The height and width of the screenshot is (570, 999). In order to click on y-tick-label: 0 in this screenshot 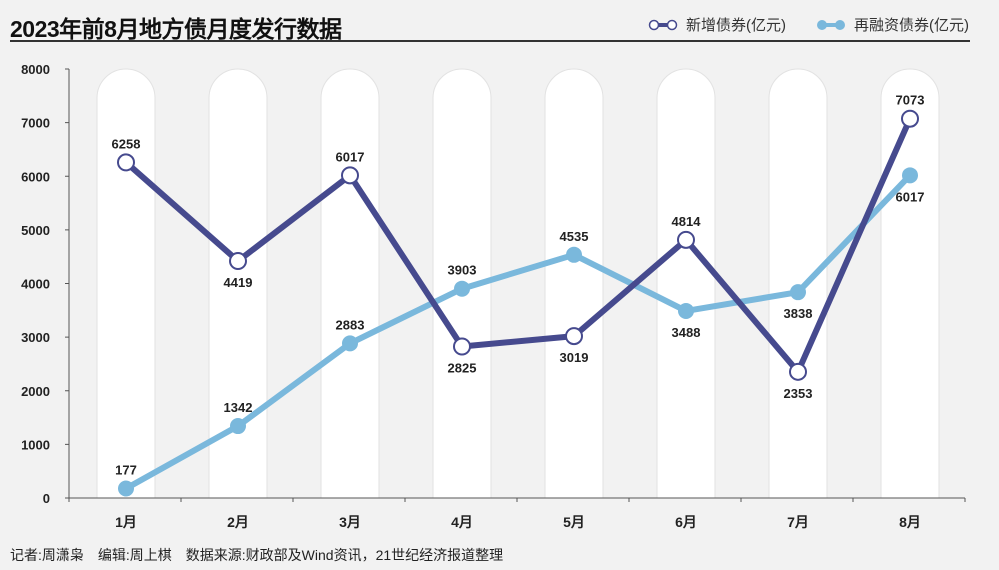, I will do `click(46, 498)`.